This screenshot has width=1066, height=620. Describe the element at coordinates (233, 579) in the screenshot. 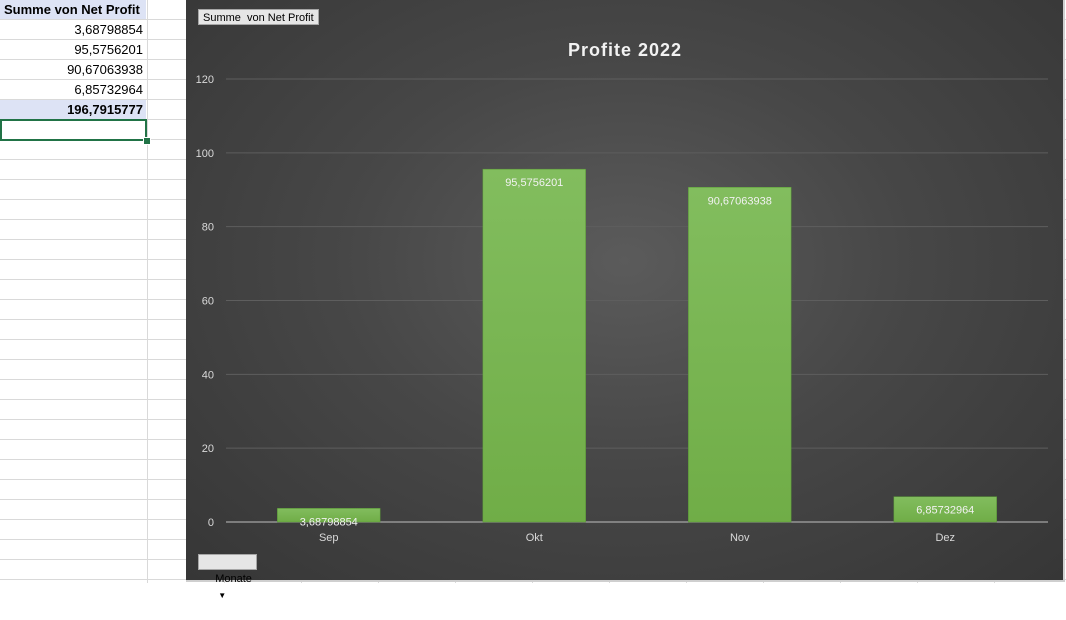

I see `axis-field-label: Monate` at that location.